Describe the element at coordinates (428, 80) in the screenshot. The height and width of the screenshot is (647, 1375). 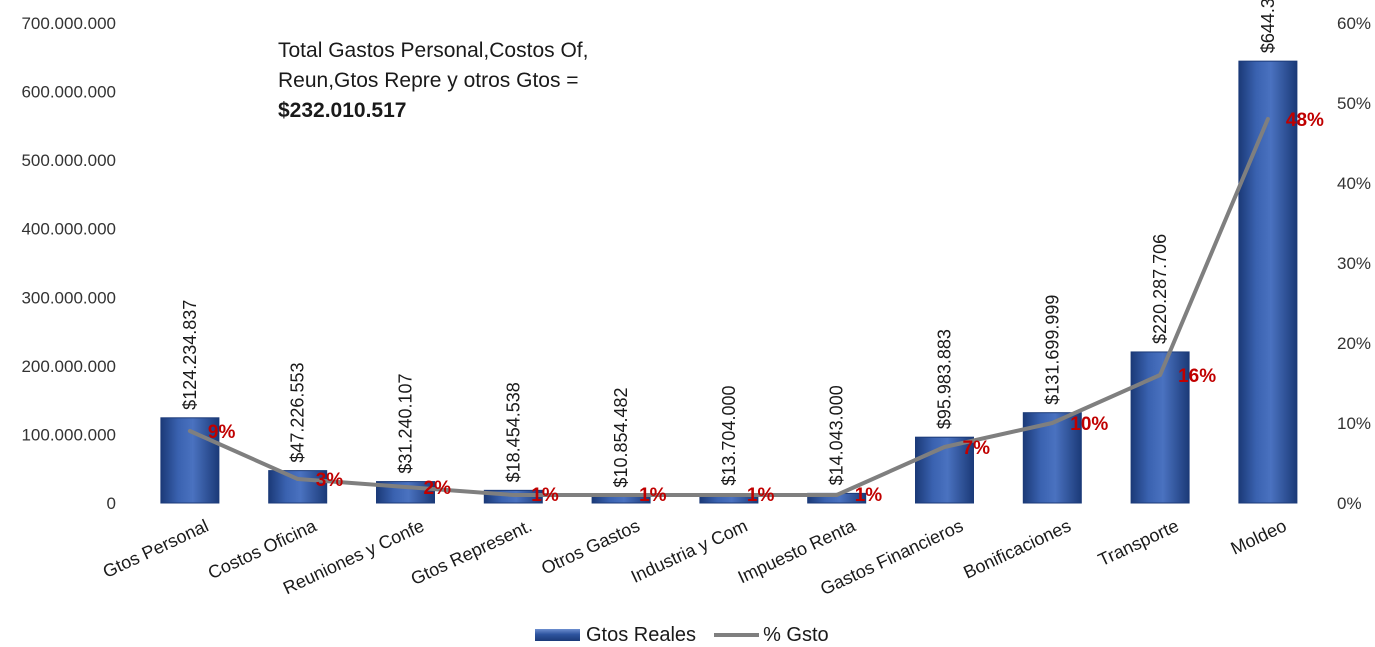
I see `annotation-line-2: Reun,Gtos Repre y otros Gtos =` at that location.